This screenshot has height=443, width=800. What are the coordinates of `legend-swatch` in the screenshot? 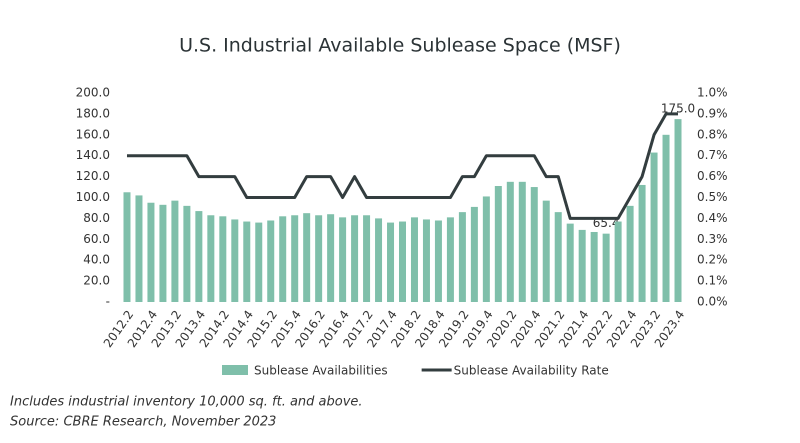 It's located at (235, 370).